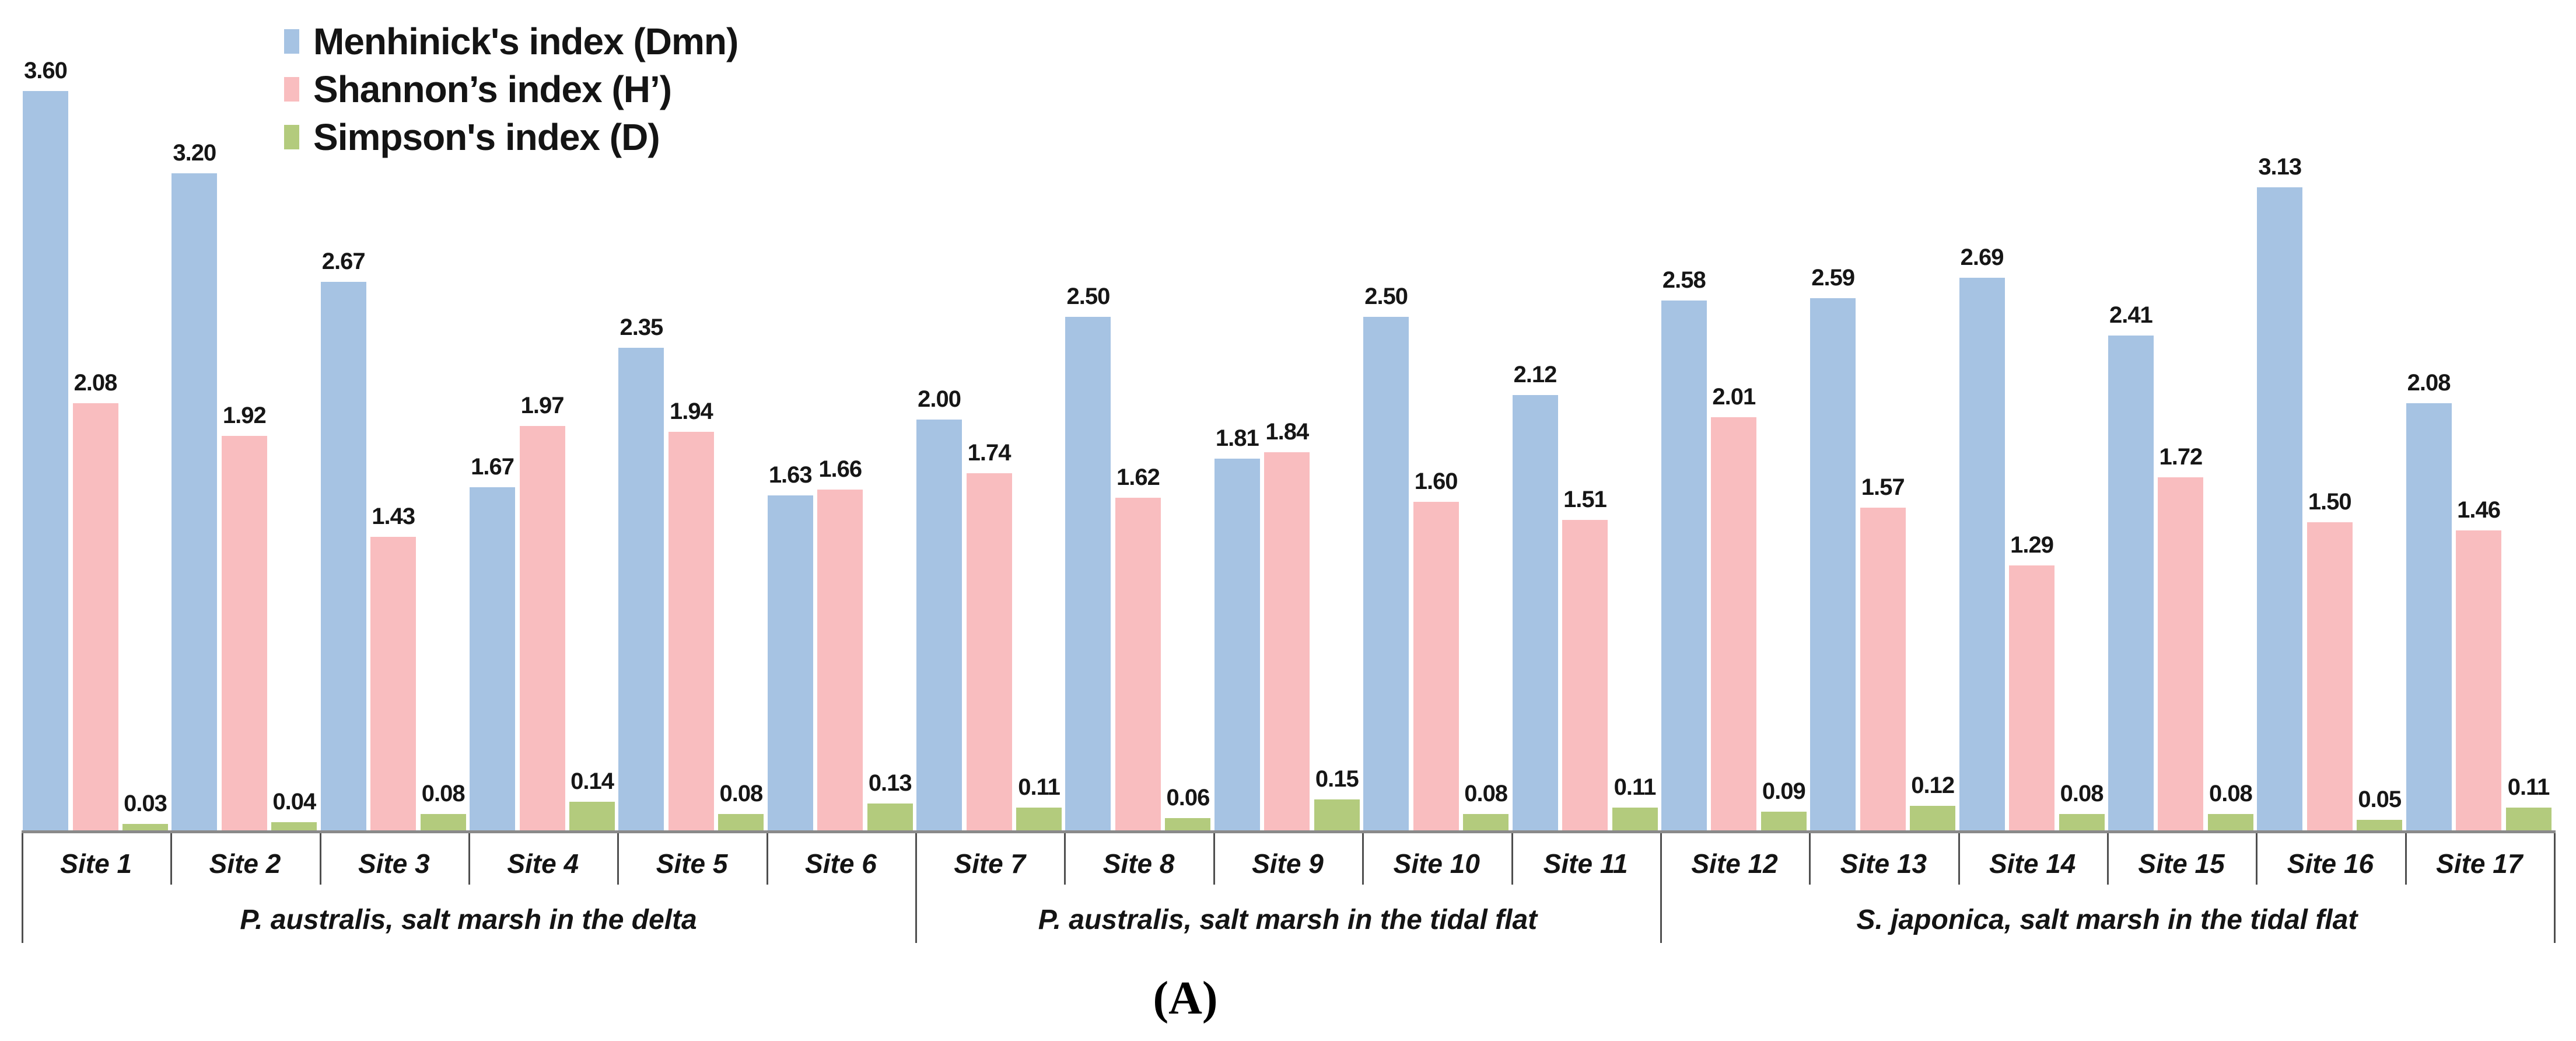 This screenshot has width=2576, height=1041. I want to click on value-label-menhinick-15: 2.41, so click(2131, 315).